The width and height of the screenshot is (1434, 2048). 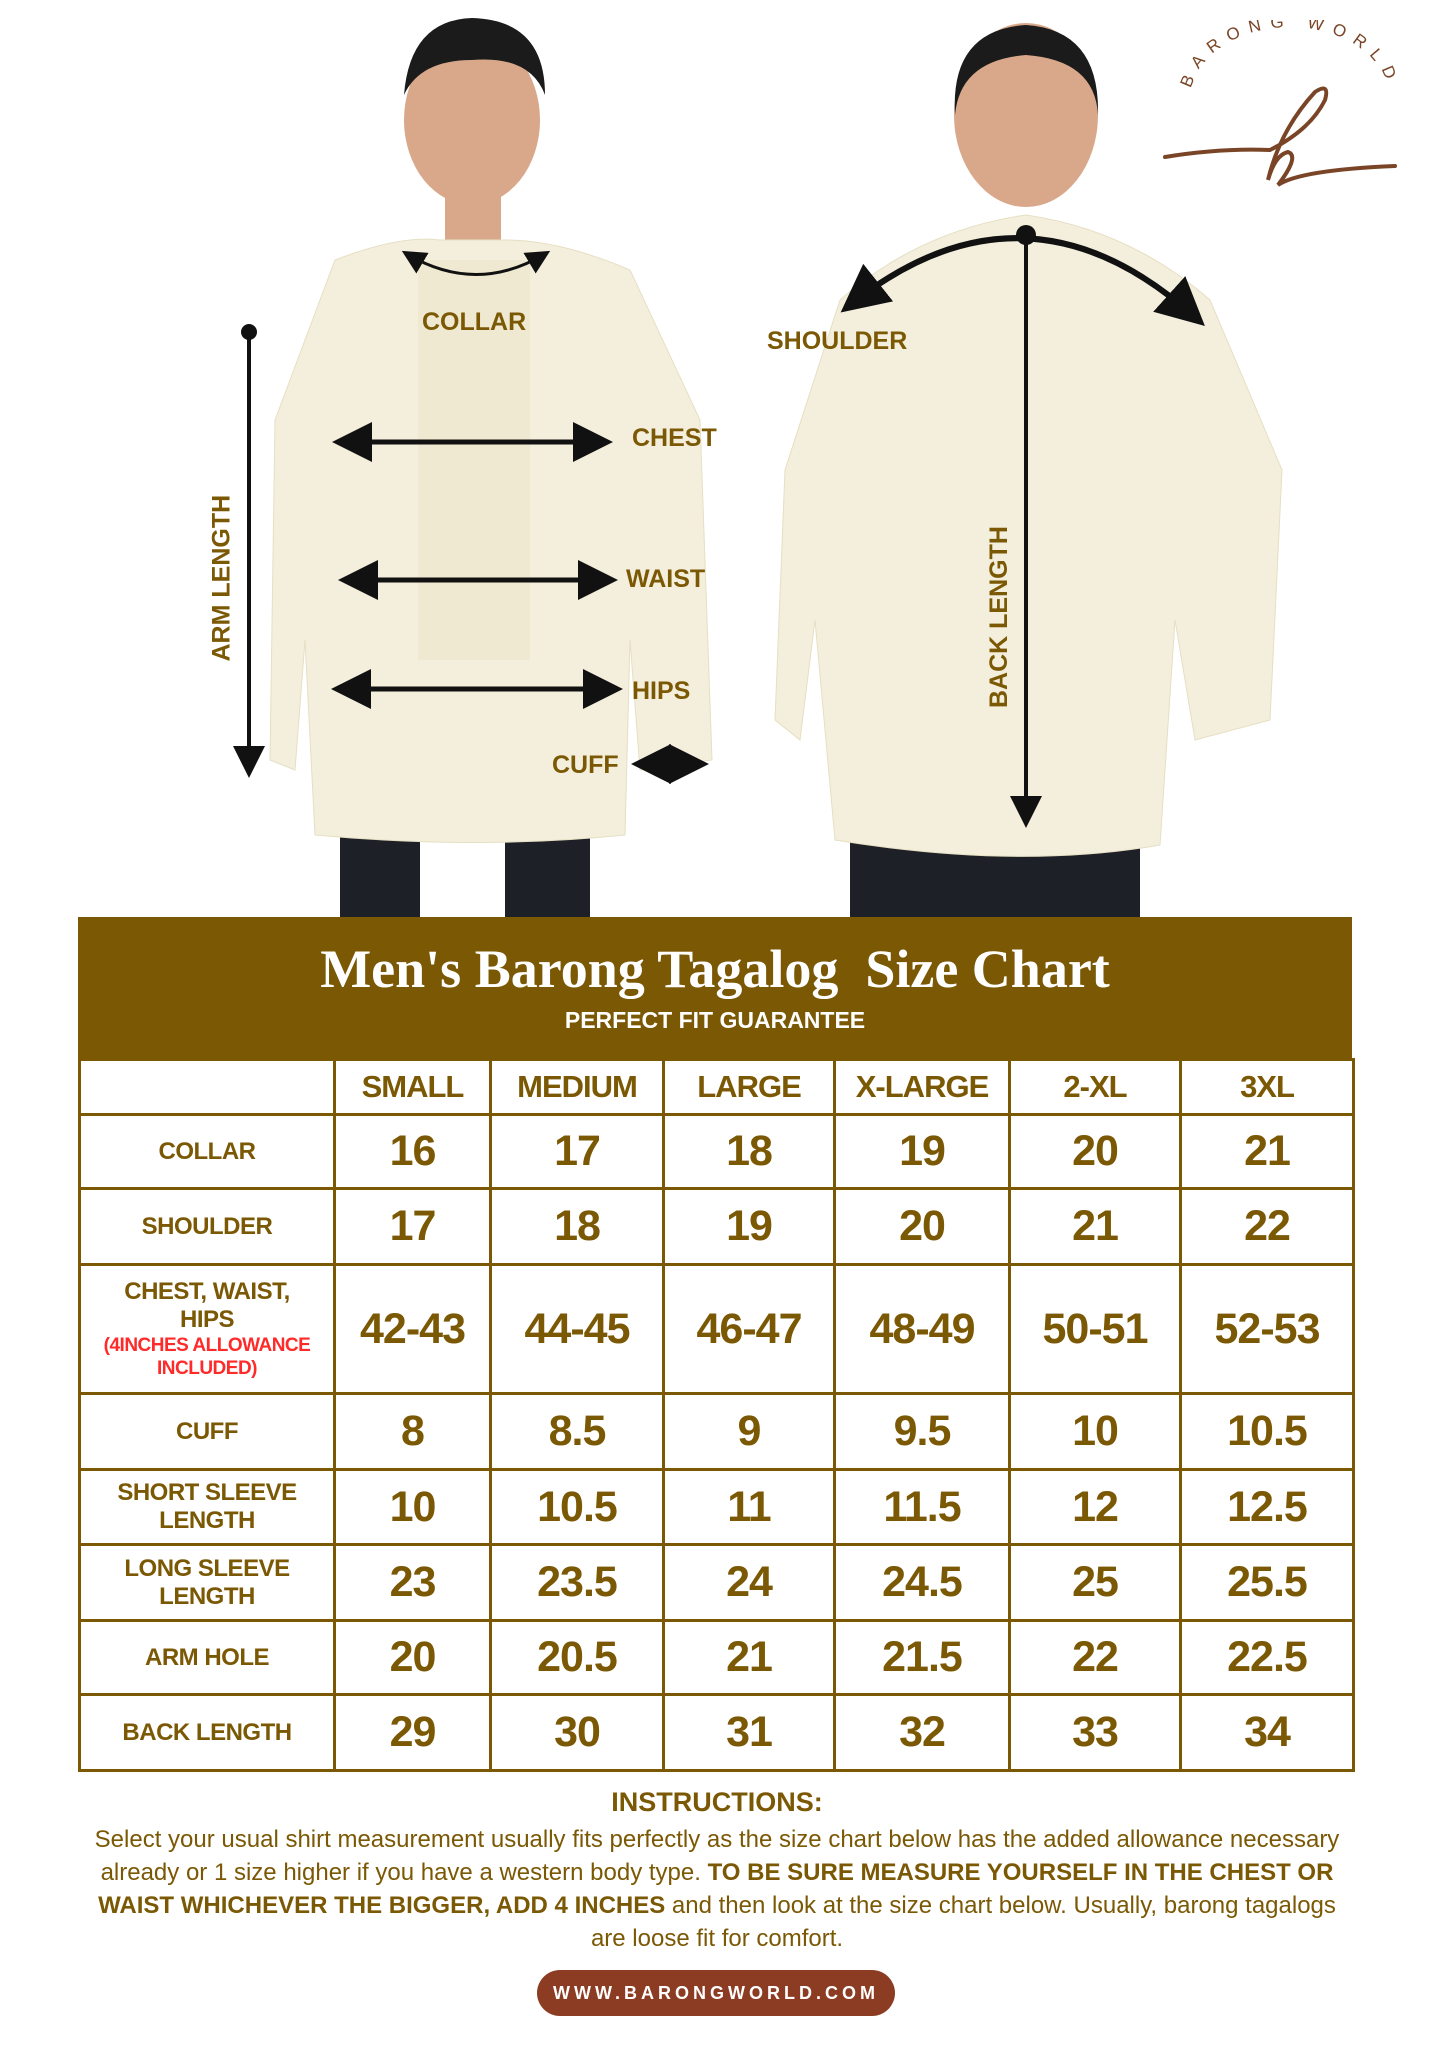 I want to click on row-label-cell: ARM HOLE, so click(x=207, y=1657).